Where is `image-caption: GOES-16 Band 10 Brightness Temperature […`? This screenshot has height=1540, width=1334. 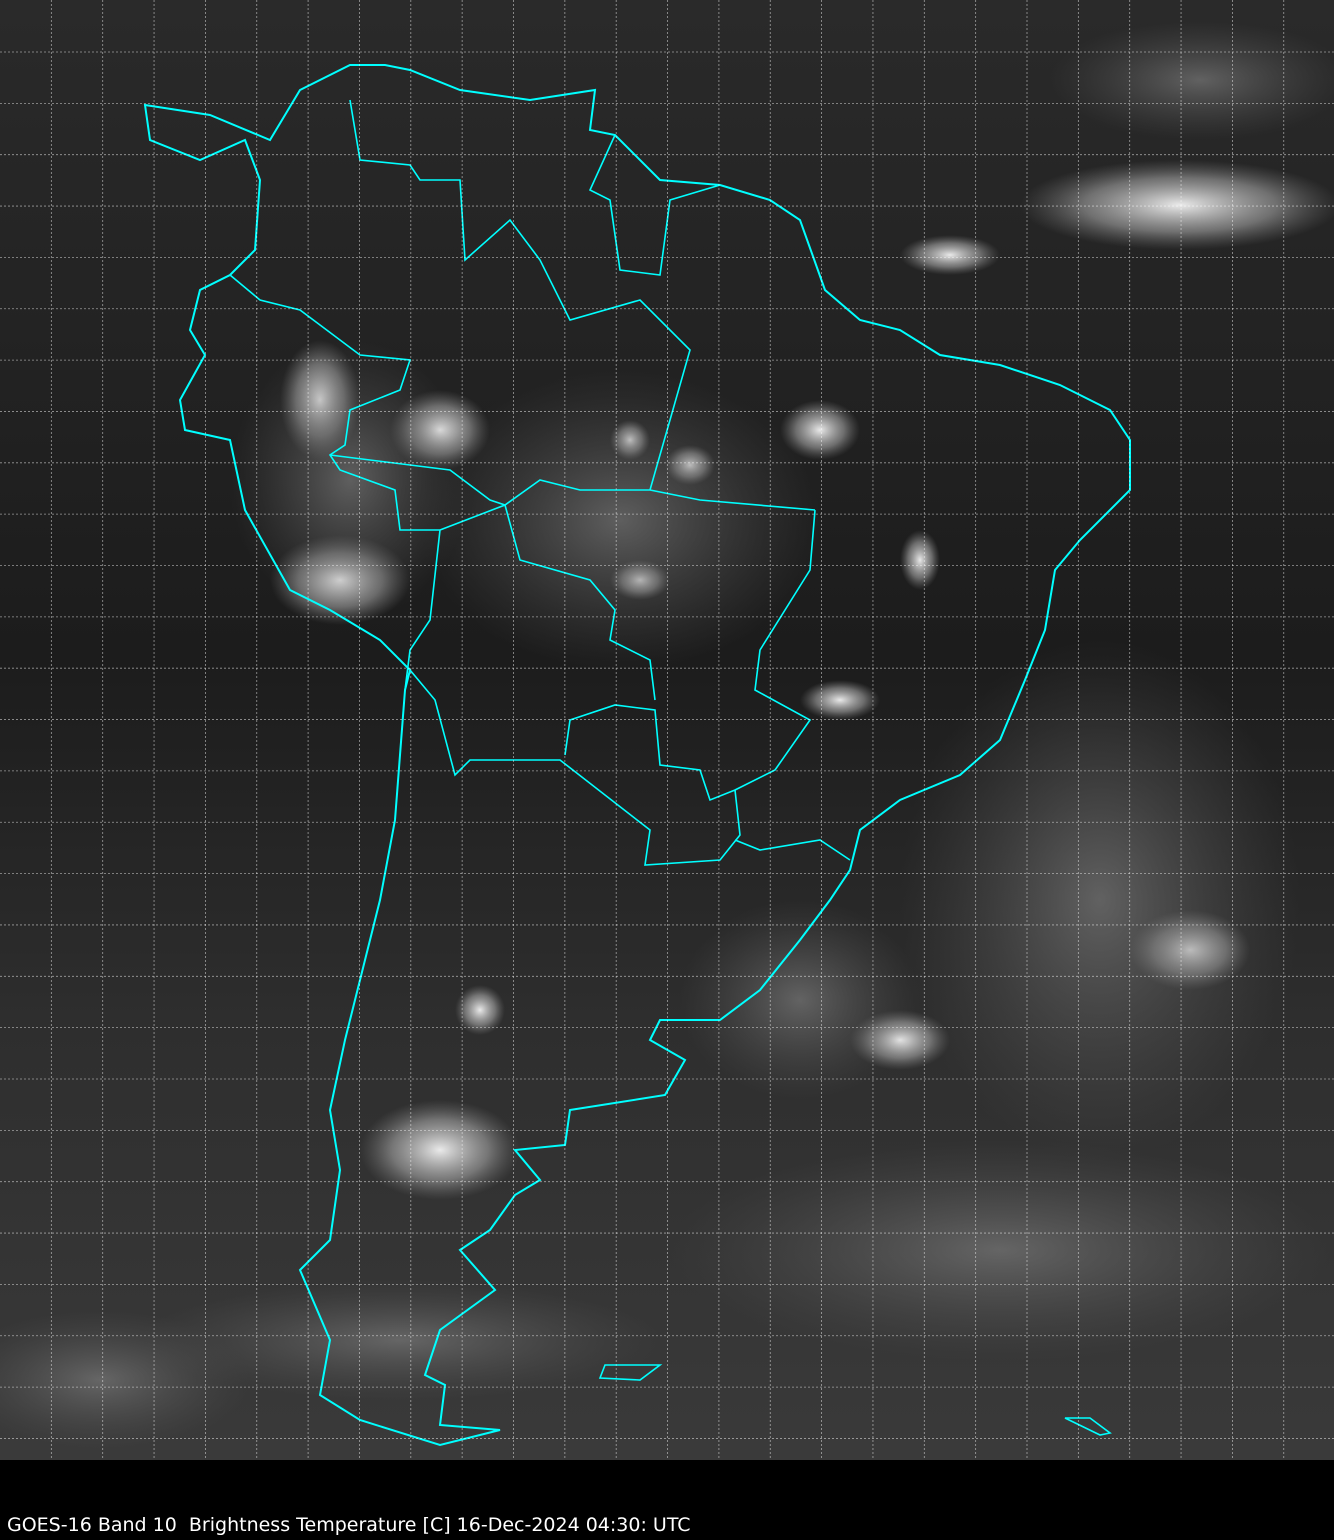 image-caption: GOES-16 Band 10 Brightness Temperature [… is located at coordinates (349, 1525).